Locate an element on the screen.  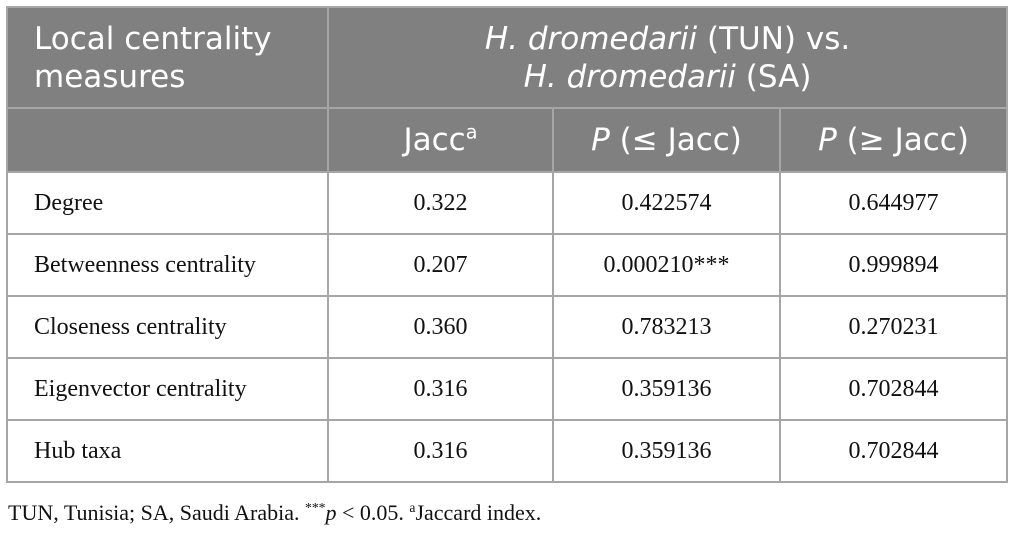
cell: 0.999894 is located at coordinates (893, 265).